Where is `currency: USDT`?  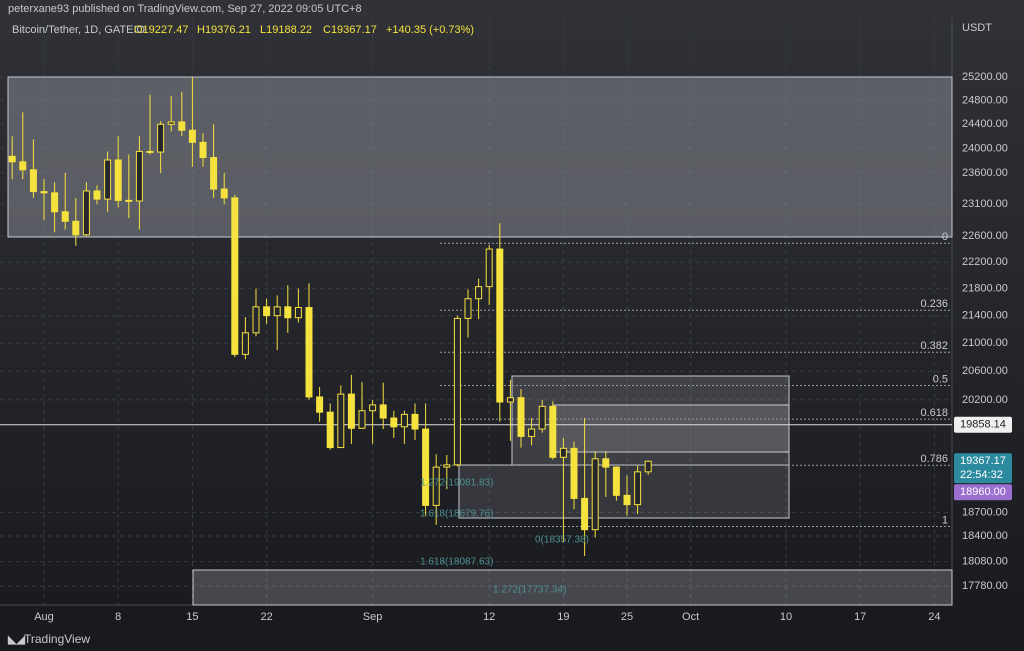 currency: USDT is located at coordinates (977, 28).